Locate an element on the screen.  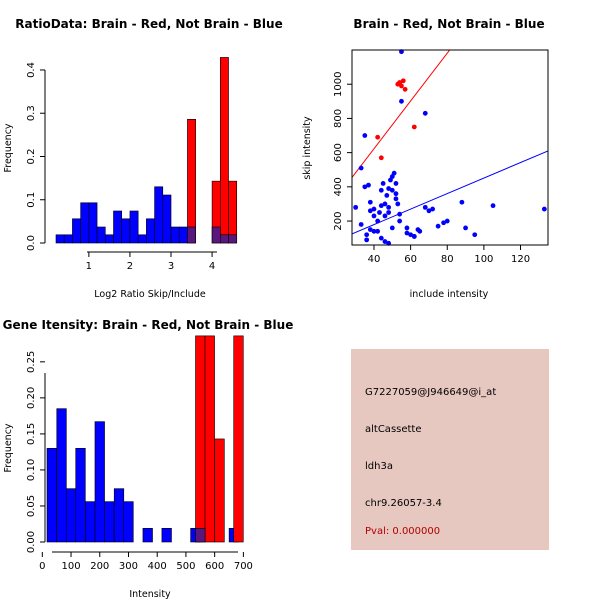
scatter-x-label: include intensity is located at coordinates (449, 294).